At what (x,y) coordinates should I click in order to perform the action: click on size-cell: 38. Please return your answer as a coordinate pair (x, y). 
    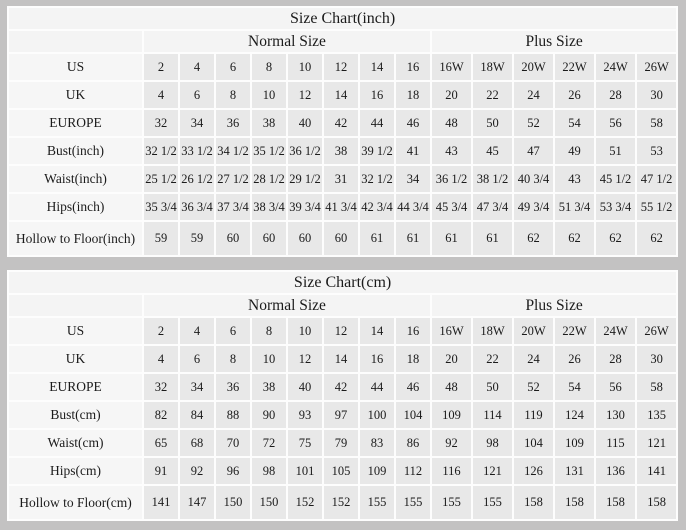
    Looking at the image, I should click on (269, 387).